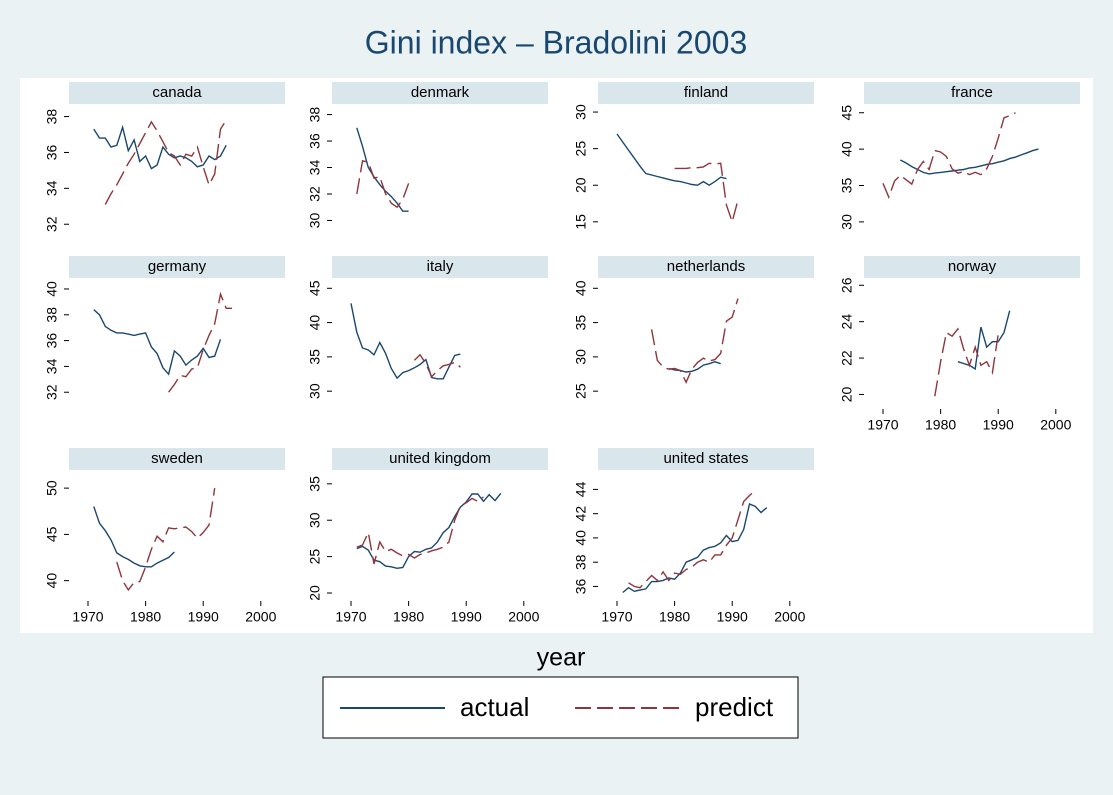 This screenshot has height=795, width=1113. Describe the element at coordinates (847, 285) in the screenshot. I see `y-tick-label: 26` at that location.